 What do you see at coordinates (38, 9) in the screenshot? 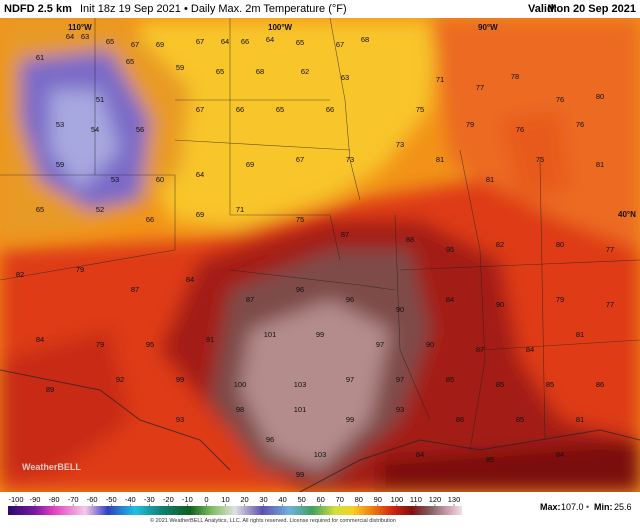
I see `title: NDFD 2.5 km` at bounding box center [38, 9].